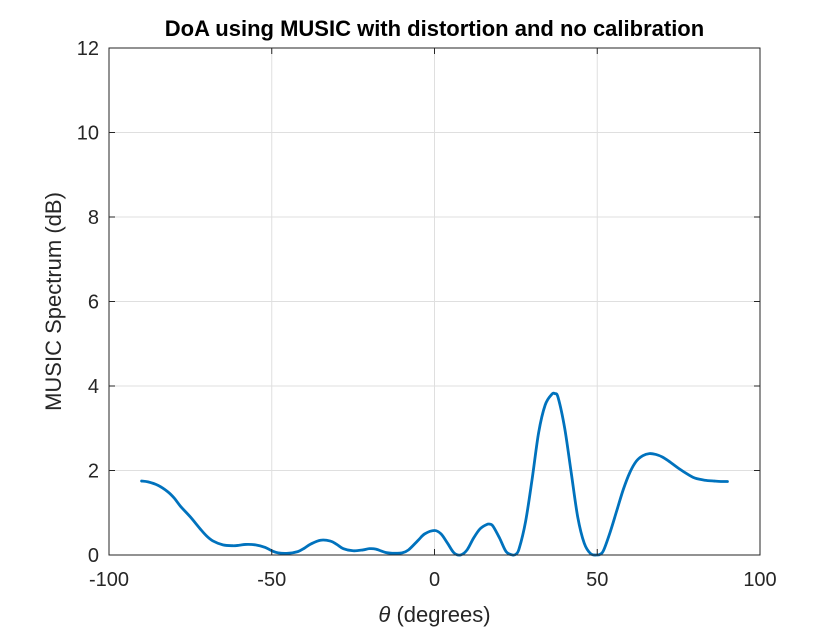 This screenshot has height=635, width=840. Describe the element at coordinates (759, 580) in the screenshot. I see `x-tick-label: 100` at that location.